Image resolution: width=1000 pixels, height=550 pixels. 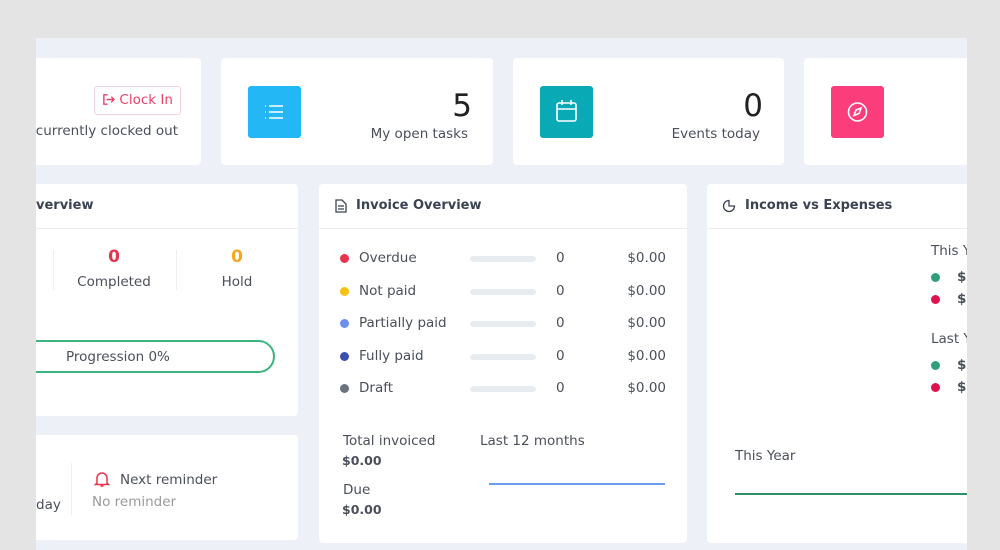 What do you see at coordinates (419, 134) in the screenshot?
I see `stat-label: My open tasks` at bounding box center [419, 134].